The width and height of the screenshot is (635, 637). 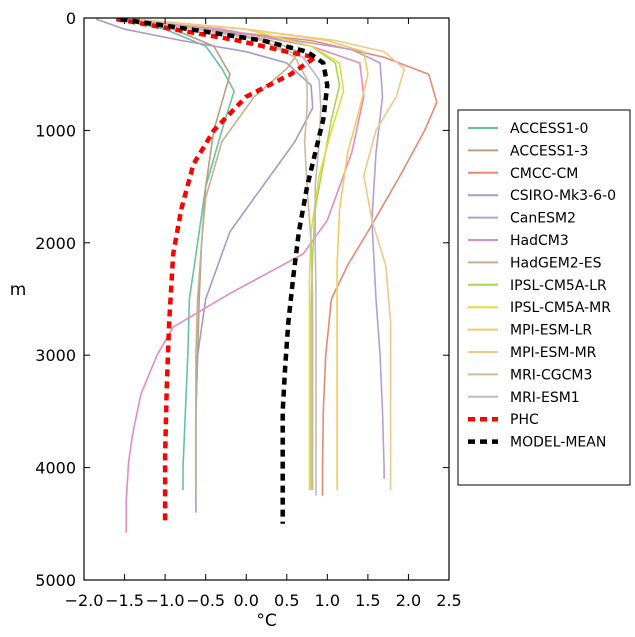 What do you see at coordinates (408, 600) in the screenshot?
I see `x-tick-label: 2.0` at bounding box center [408, 600].